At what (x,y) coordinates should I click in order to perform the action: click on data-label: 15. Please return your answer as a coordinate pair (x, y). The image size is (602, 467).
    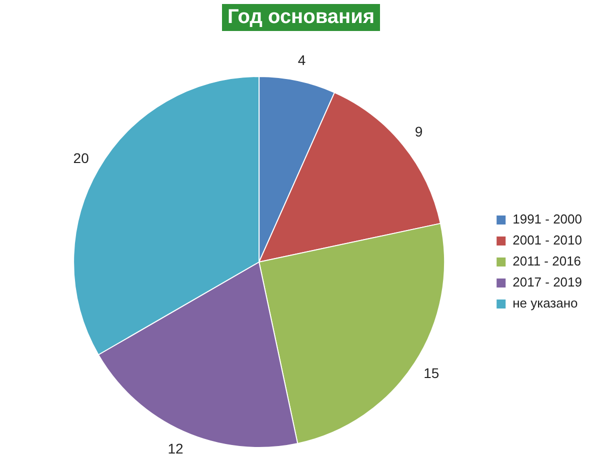
    Looking at the image, I should click on (432, 372).